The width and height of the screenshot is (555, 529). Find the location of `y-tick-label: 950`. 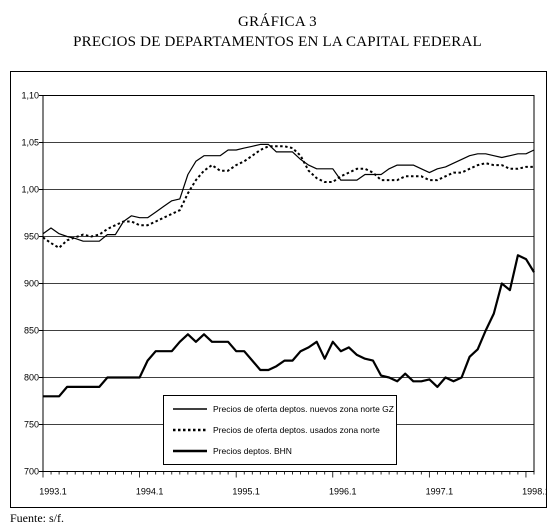

y-tick-label: 950 is located at coordinates (31, 237).